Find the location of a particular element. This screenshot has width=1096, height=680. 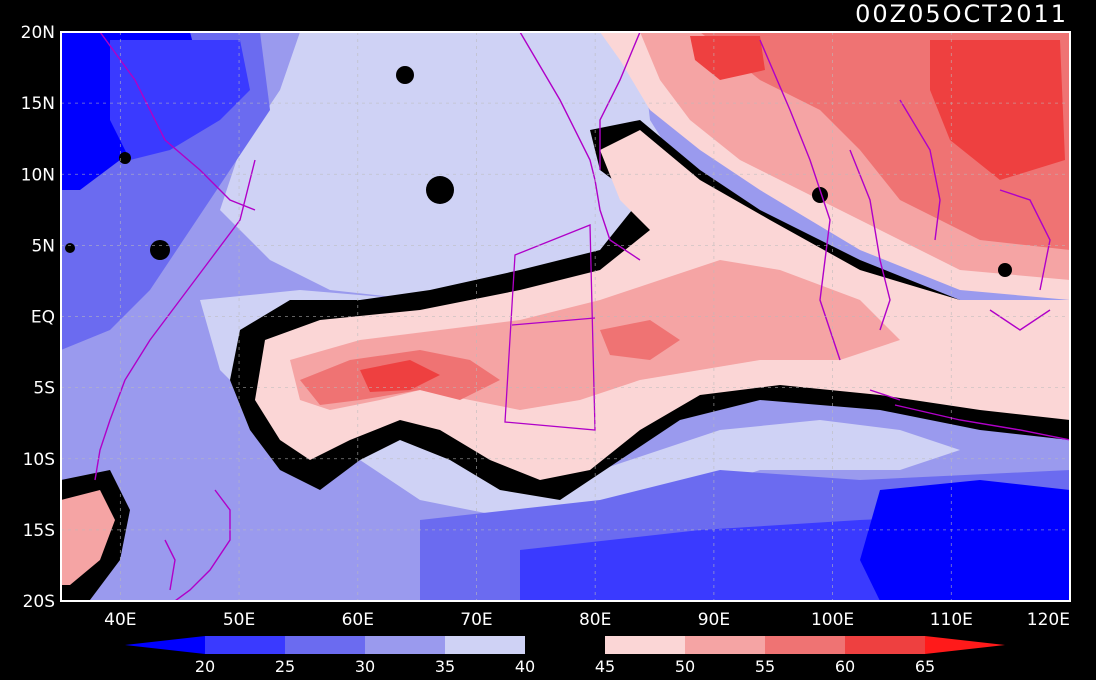

lat-label: 20N is located at coordinates (38, 33).